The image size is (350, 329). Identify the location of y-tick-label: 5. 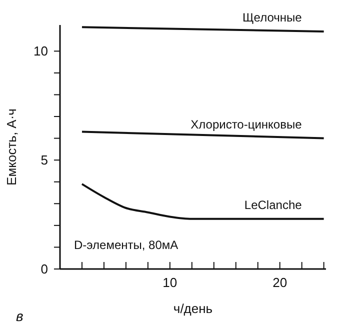
(44, 160).